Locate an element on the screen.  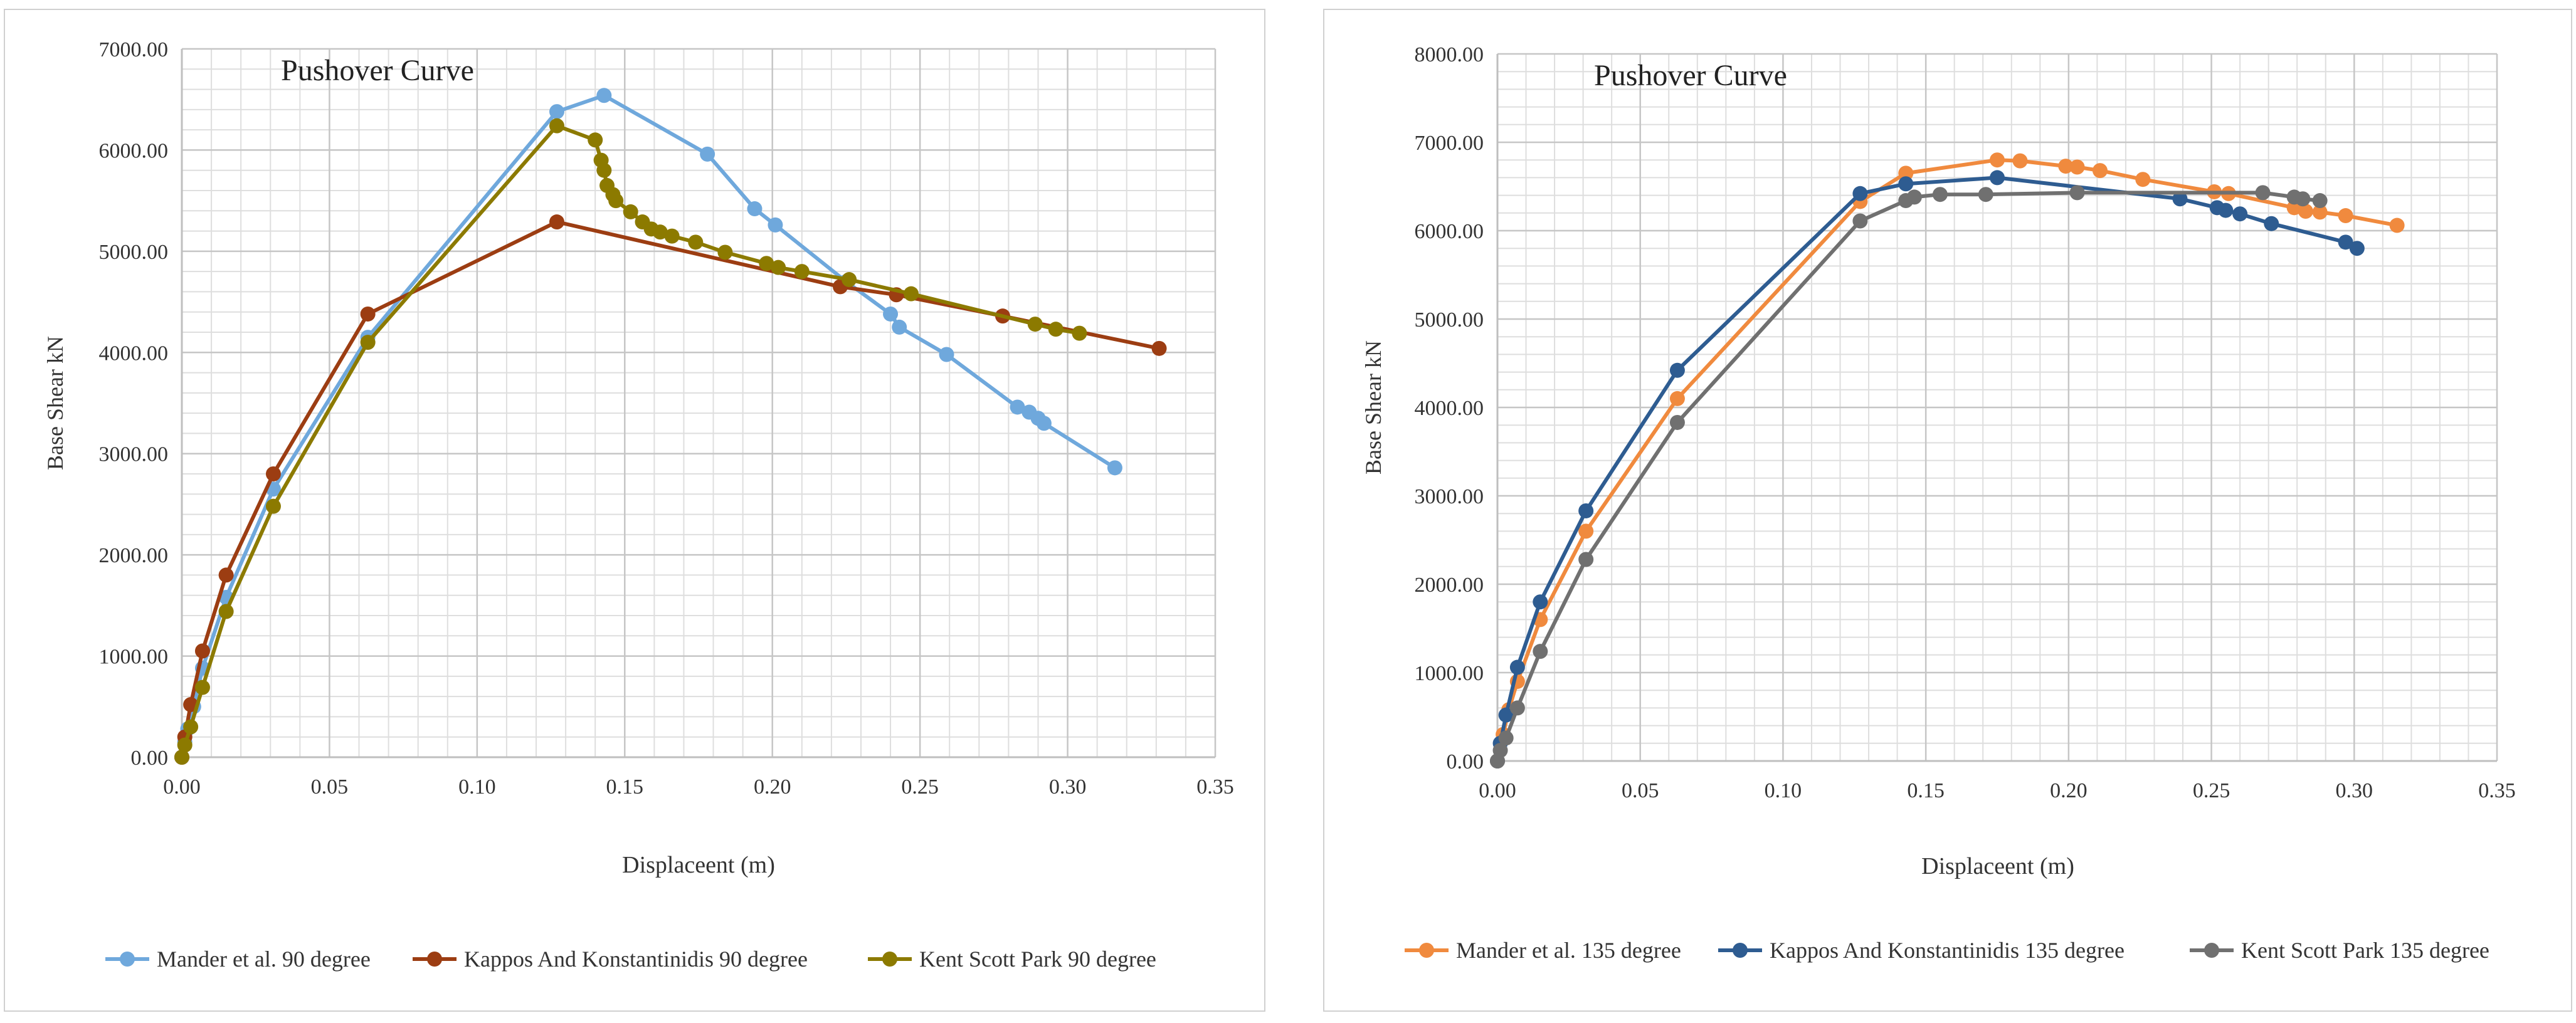
x-axis-label: Displaceent (m) is located at coordinates (698, 865).